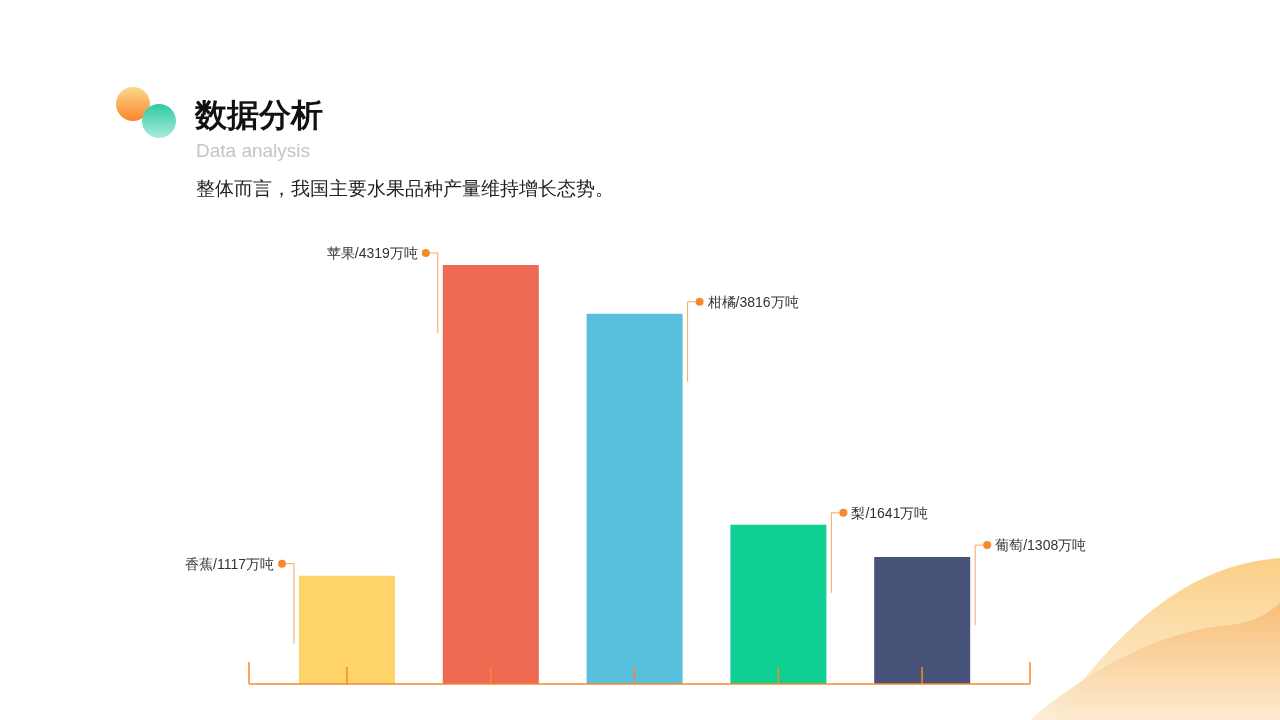 This screenshot has width=1280, height=720. Describe the element at coordinates (372, 252) in the screenshot. I see `data-label: 苹果/4319万吨` at that location.